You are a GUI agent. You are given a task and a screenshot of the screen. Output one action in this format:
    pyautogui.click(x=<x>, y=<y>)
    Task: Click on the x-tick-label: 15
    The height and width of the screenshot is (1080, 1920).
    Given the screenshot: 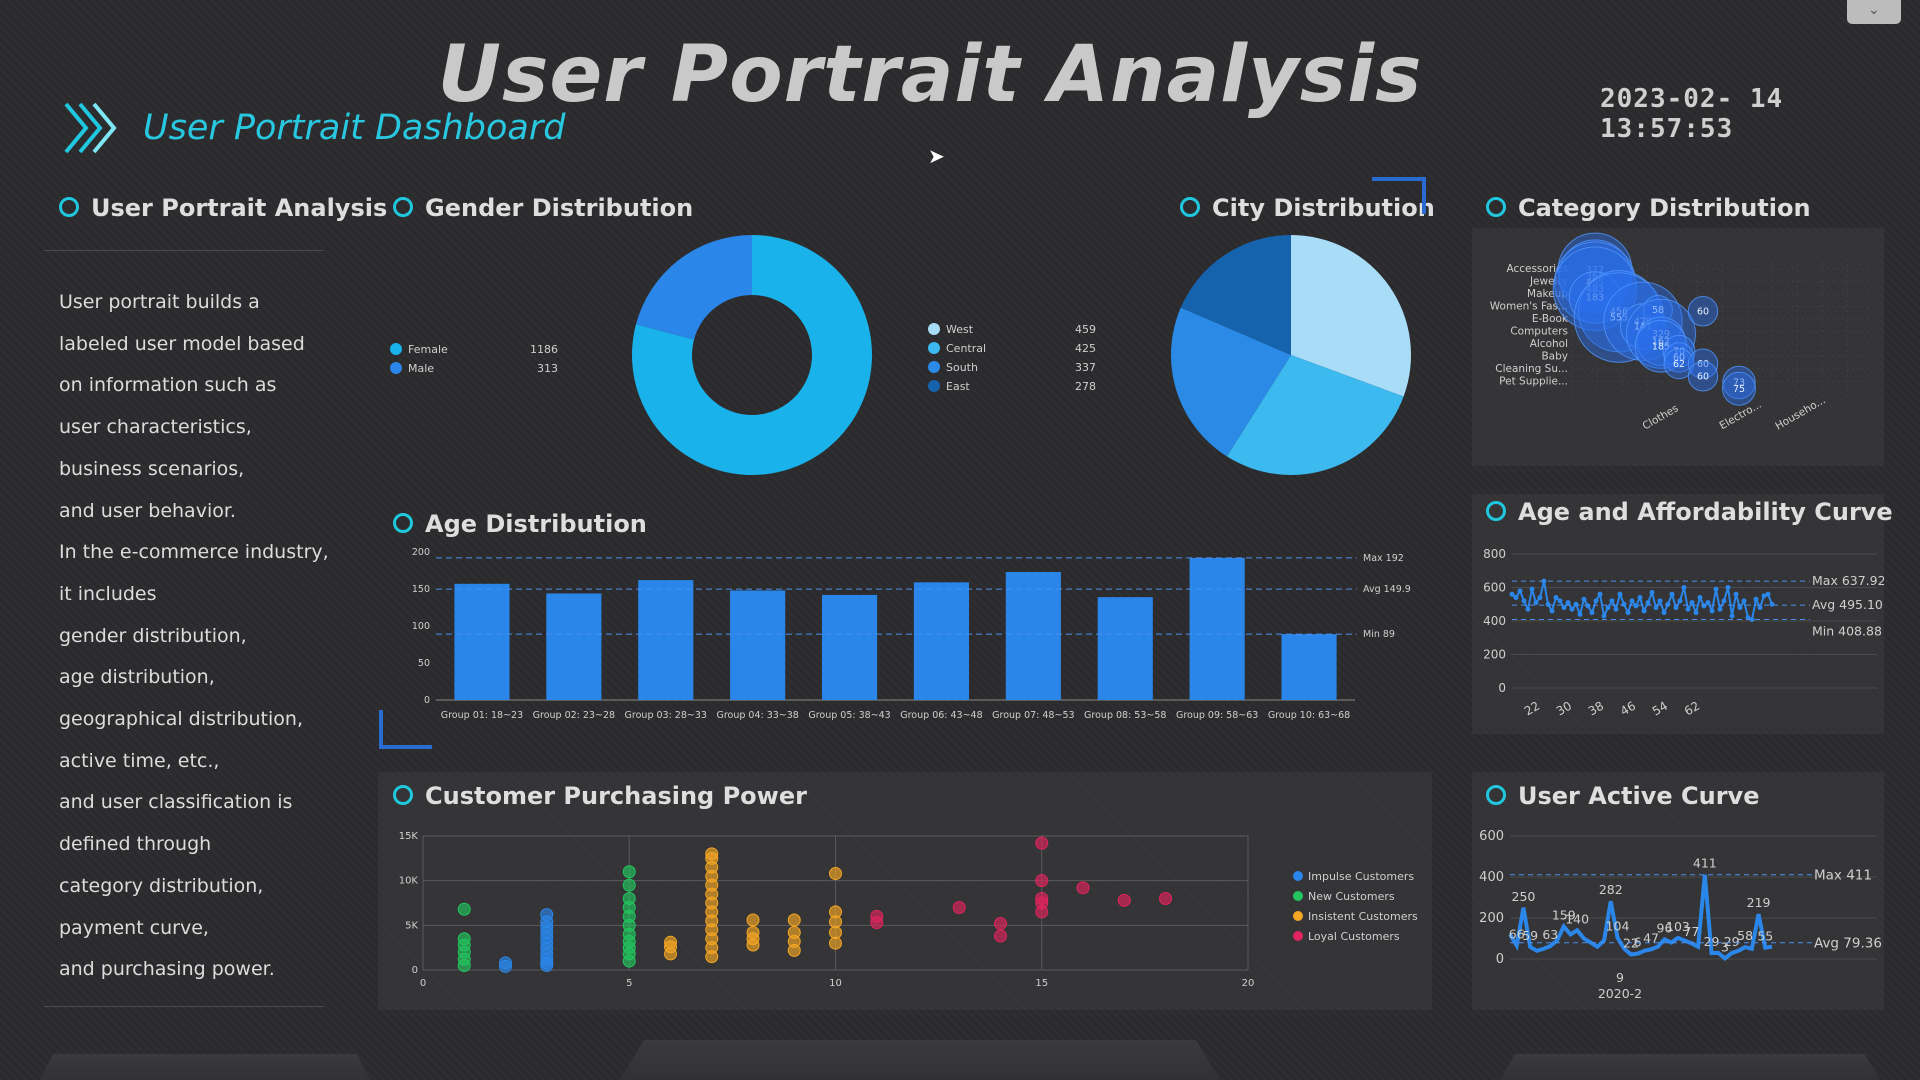 What is the action you would take?
    pyautogui.click(x=1041, y=983)
    